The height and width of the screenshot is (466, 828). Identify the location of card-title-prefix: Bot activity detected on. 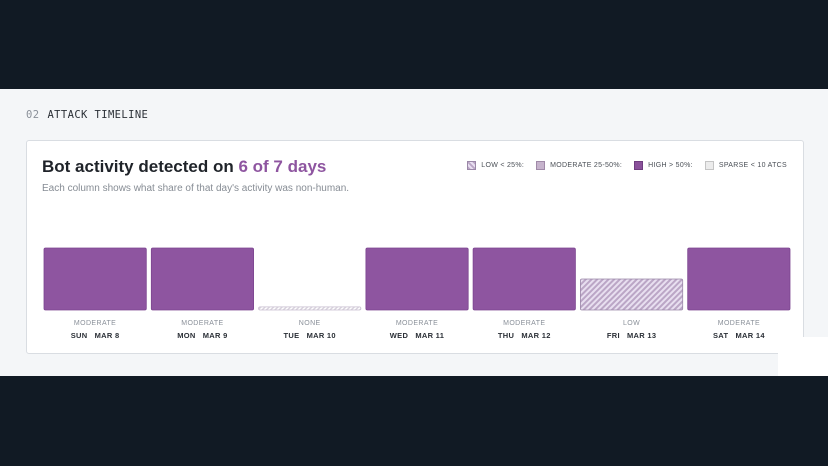
(140, 166).